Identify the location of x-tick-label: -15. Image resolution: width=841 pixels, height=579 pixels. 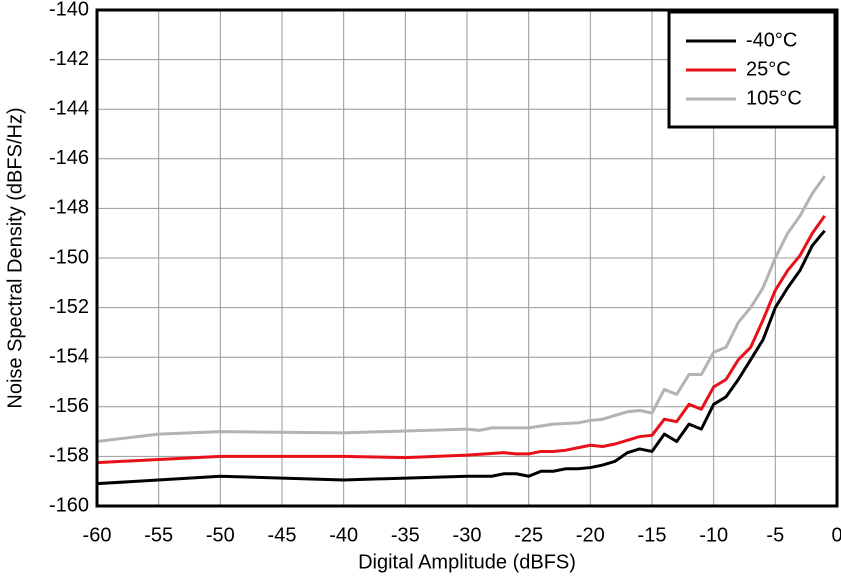
(652, 535).